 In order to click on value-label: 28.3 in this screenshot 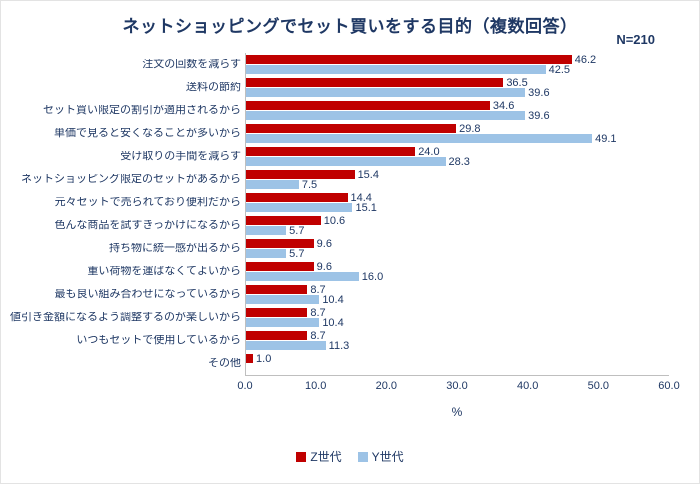, I will do `click(459, 161)`.